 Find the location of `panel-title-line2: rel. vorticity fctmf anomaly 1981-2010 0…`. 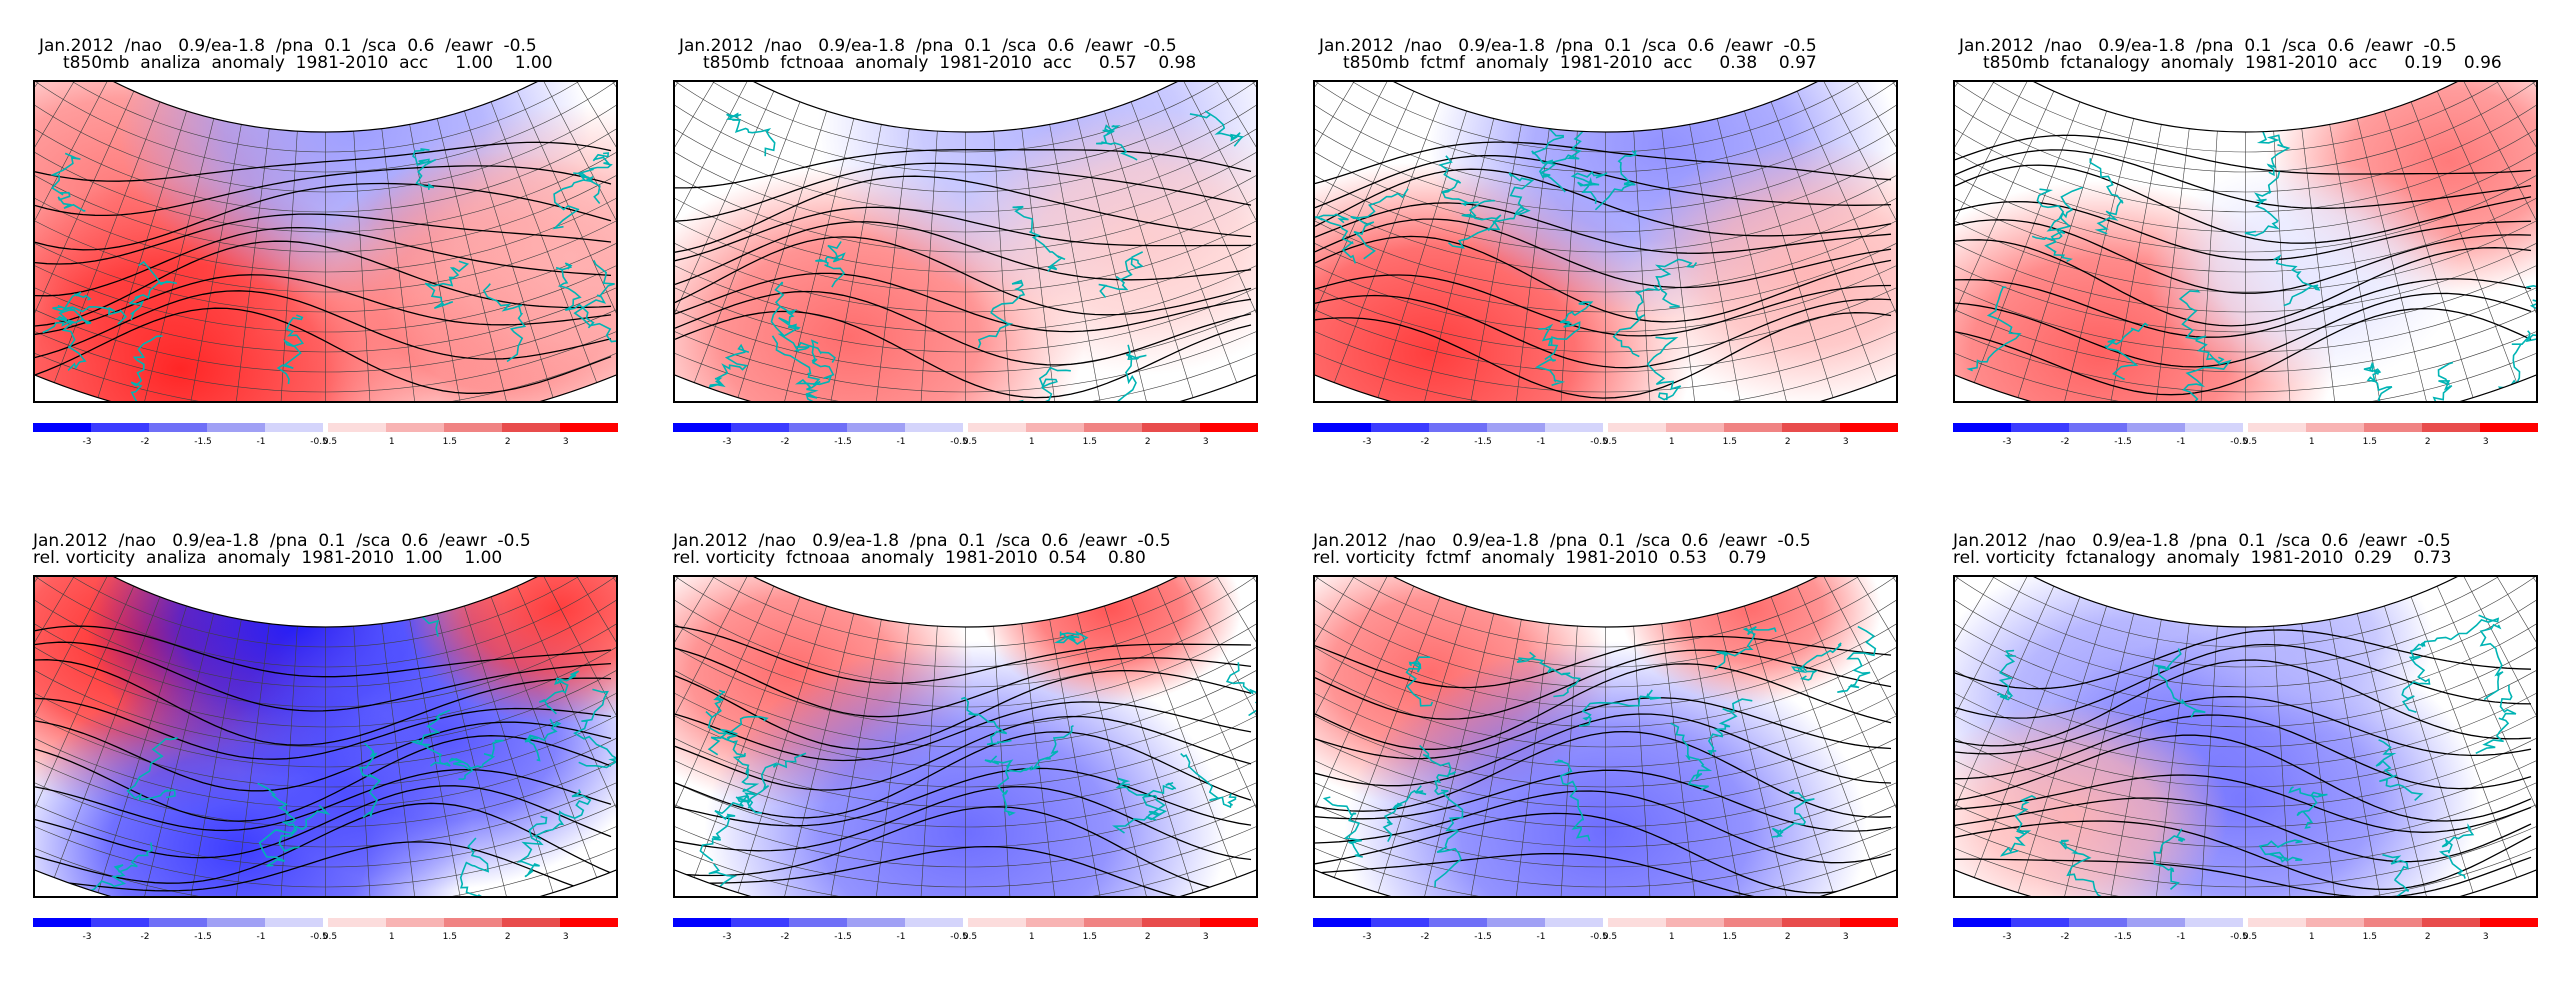

panel-title-line2: rel. vorticity fctmf anomaly 1981-2010 0… is located at coordinates (1540, 558).